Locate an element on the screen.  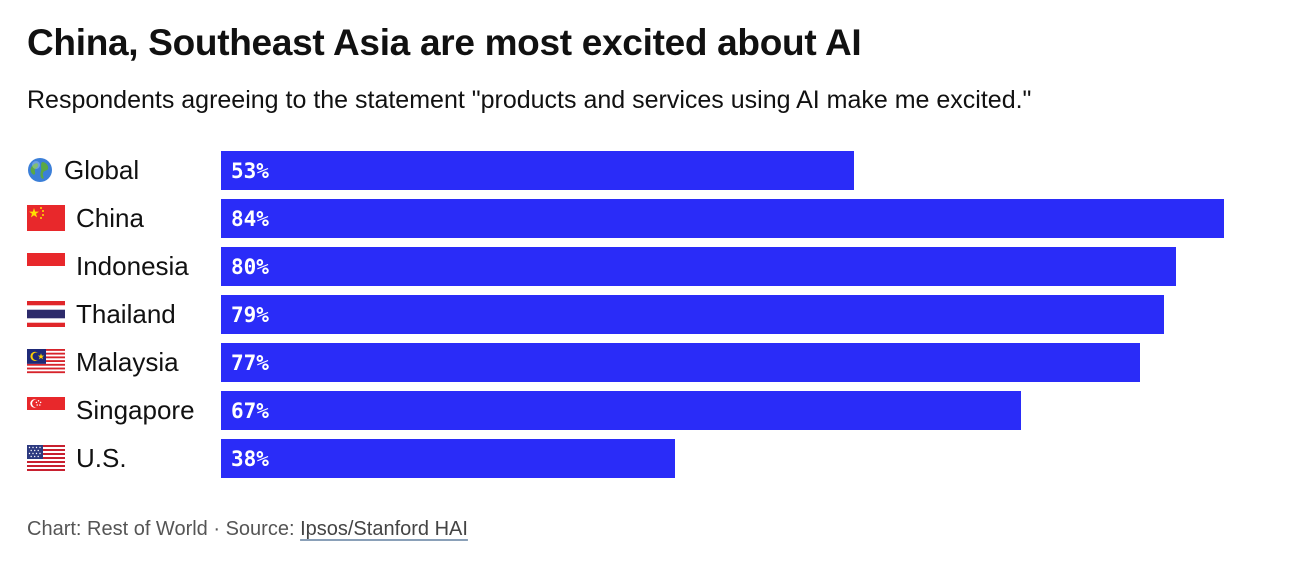
us-flag-icon is located at coordinates (46, 458).